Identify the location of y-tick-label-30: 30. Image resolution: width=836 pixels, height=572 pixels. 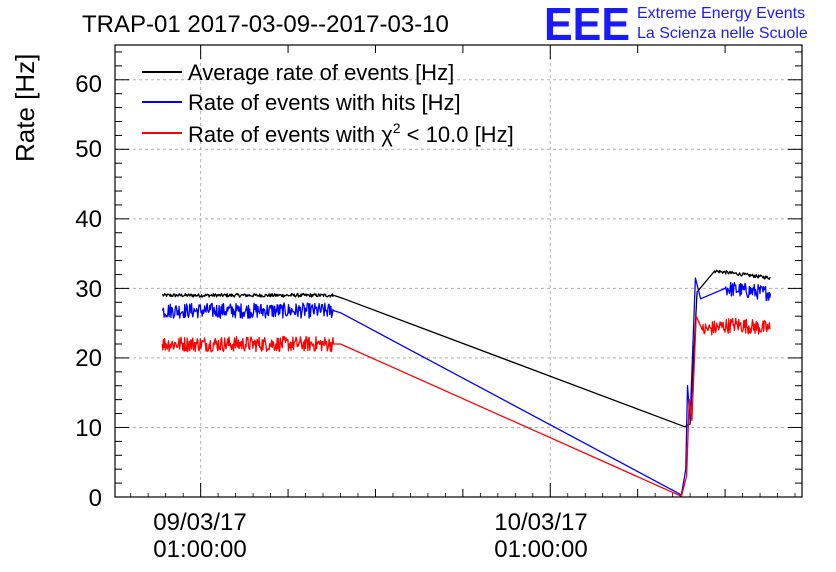
(88, 289).